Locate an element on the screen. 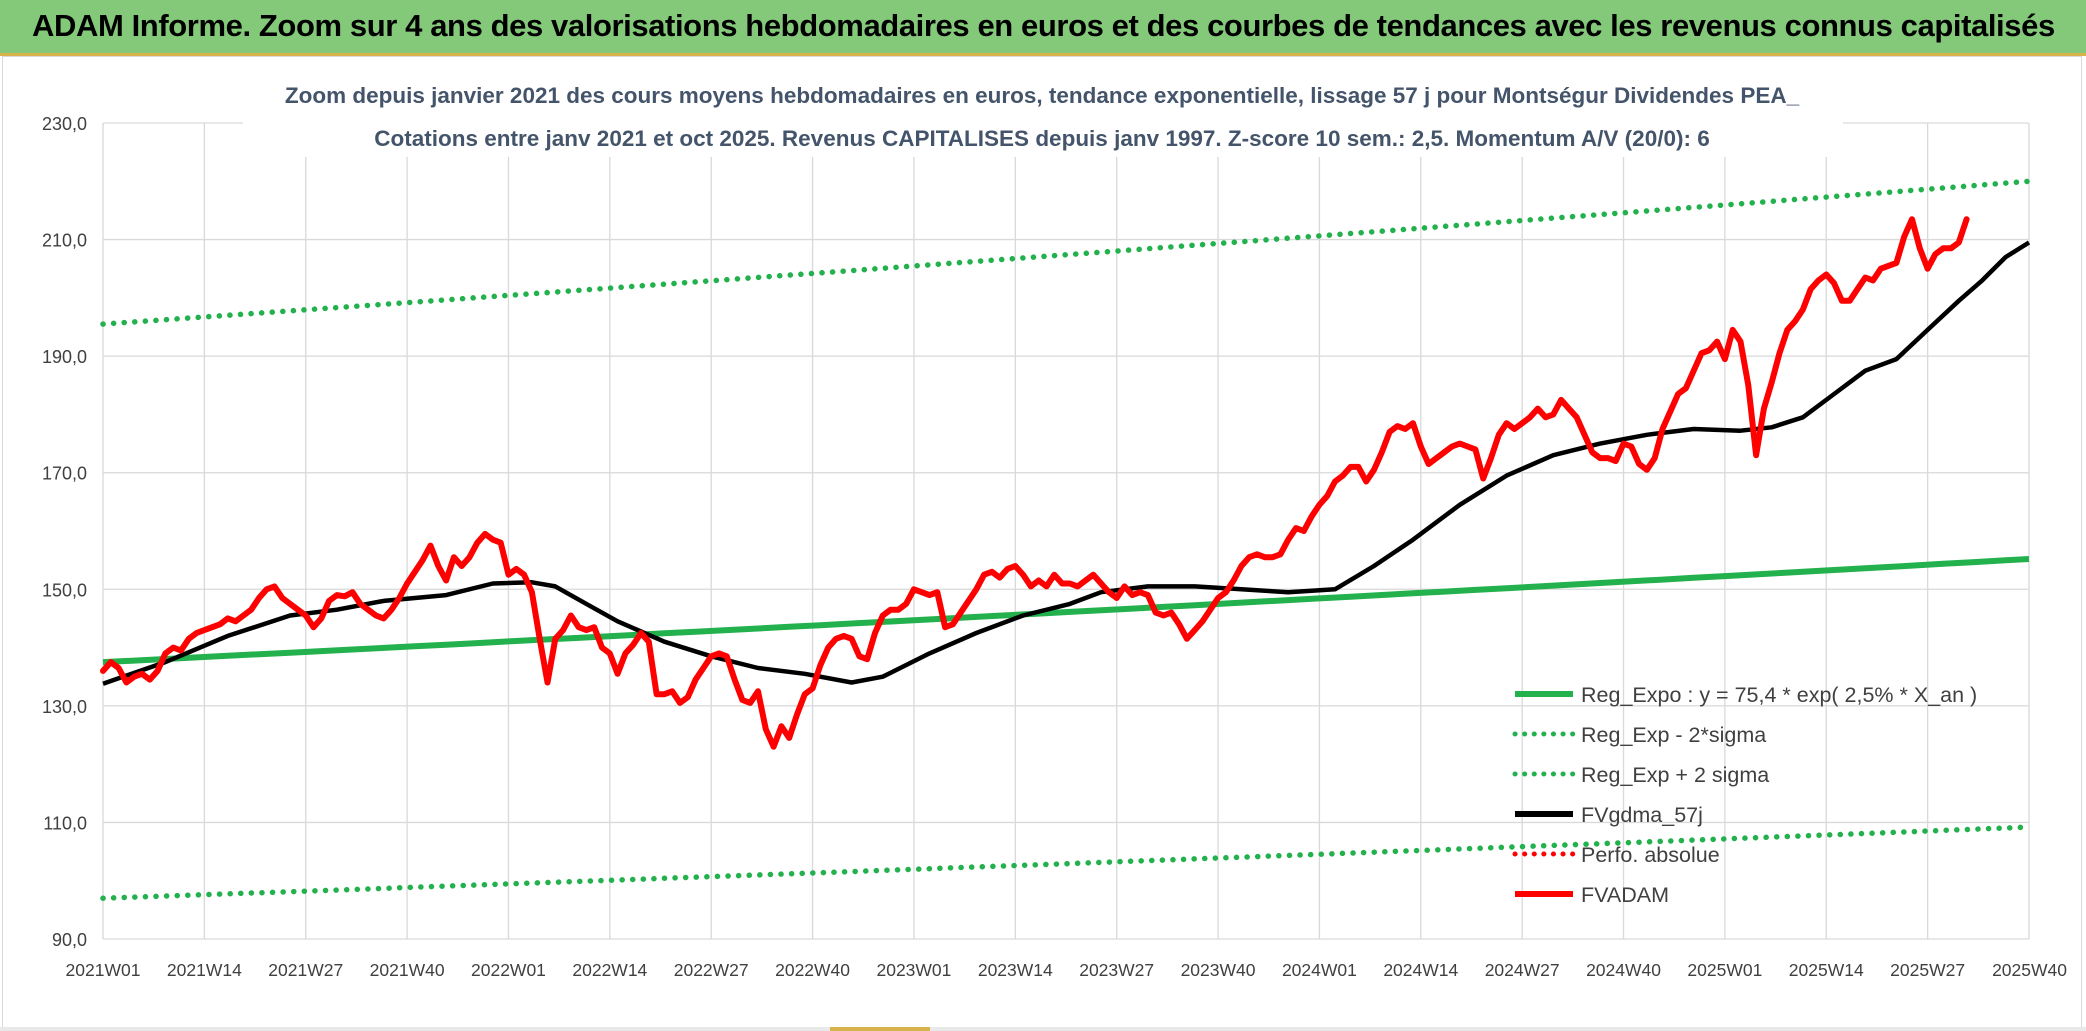 The image size is (2086, 1031). x-tick-label: 2022W27 is located at coordinates (711, 970).